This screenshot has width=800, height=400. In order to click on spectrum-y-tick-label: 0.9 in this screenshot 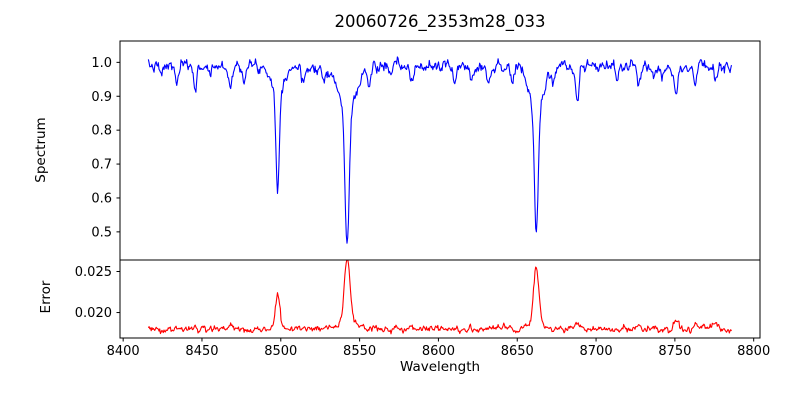, I will do `click(101, 97)`.